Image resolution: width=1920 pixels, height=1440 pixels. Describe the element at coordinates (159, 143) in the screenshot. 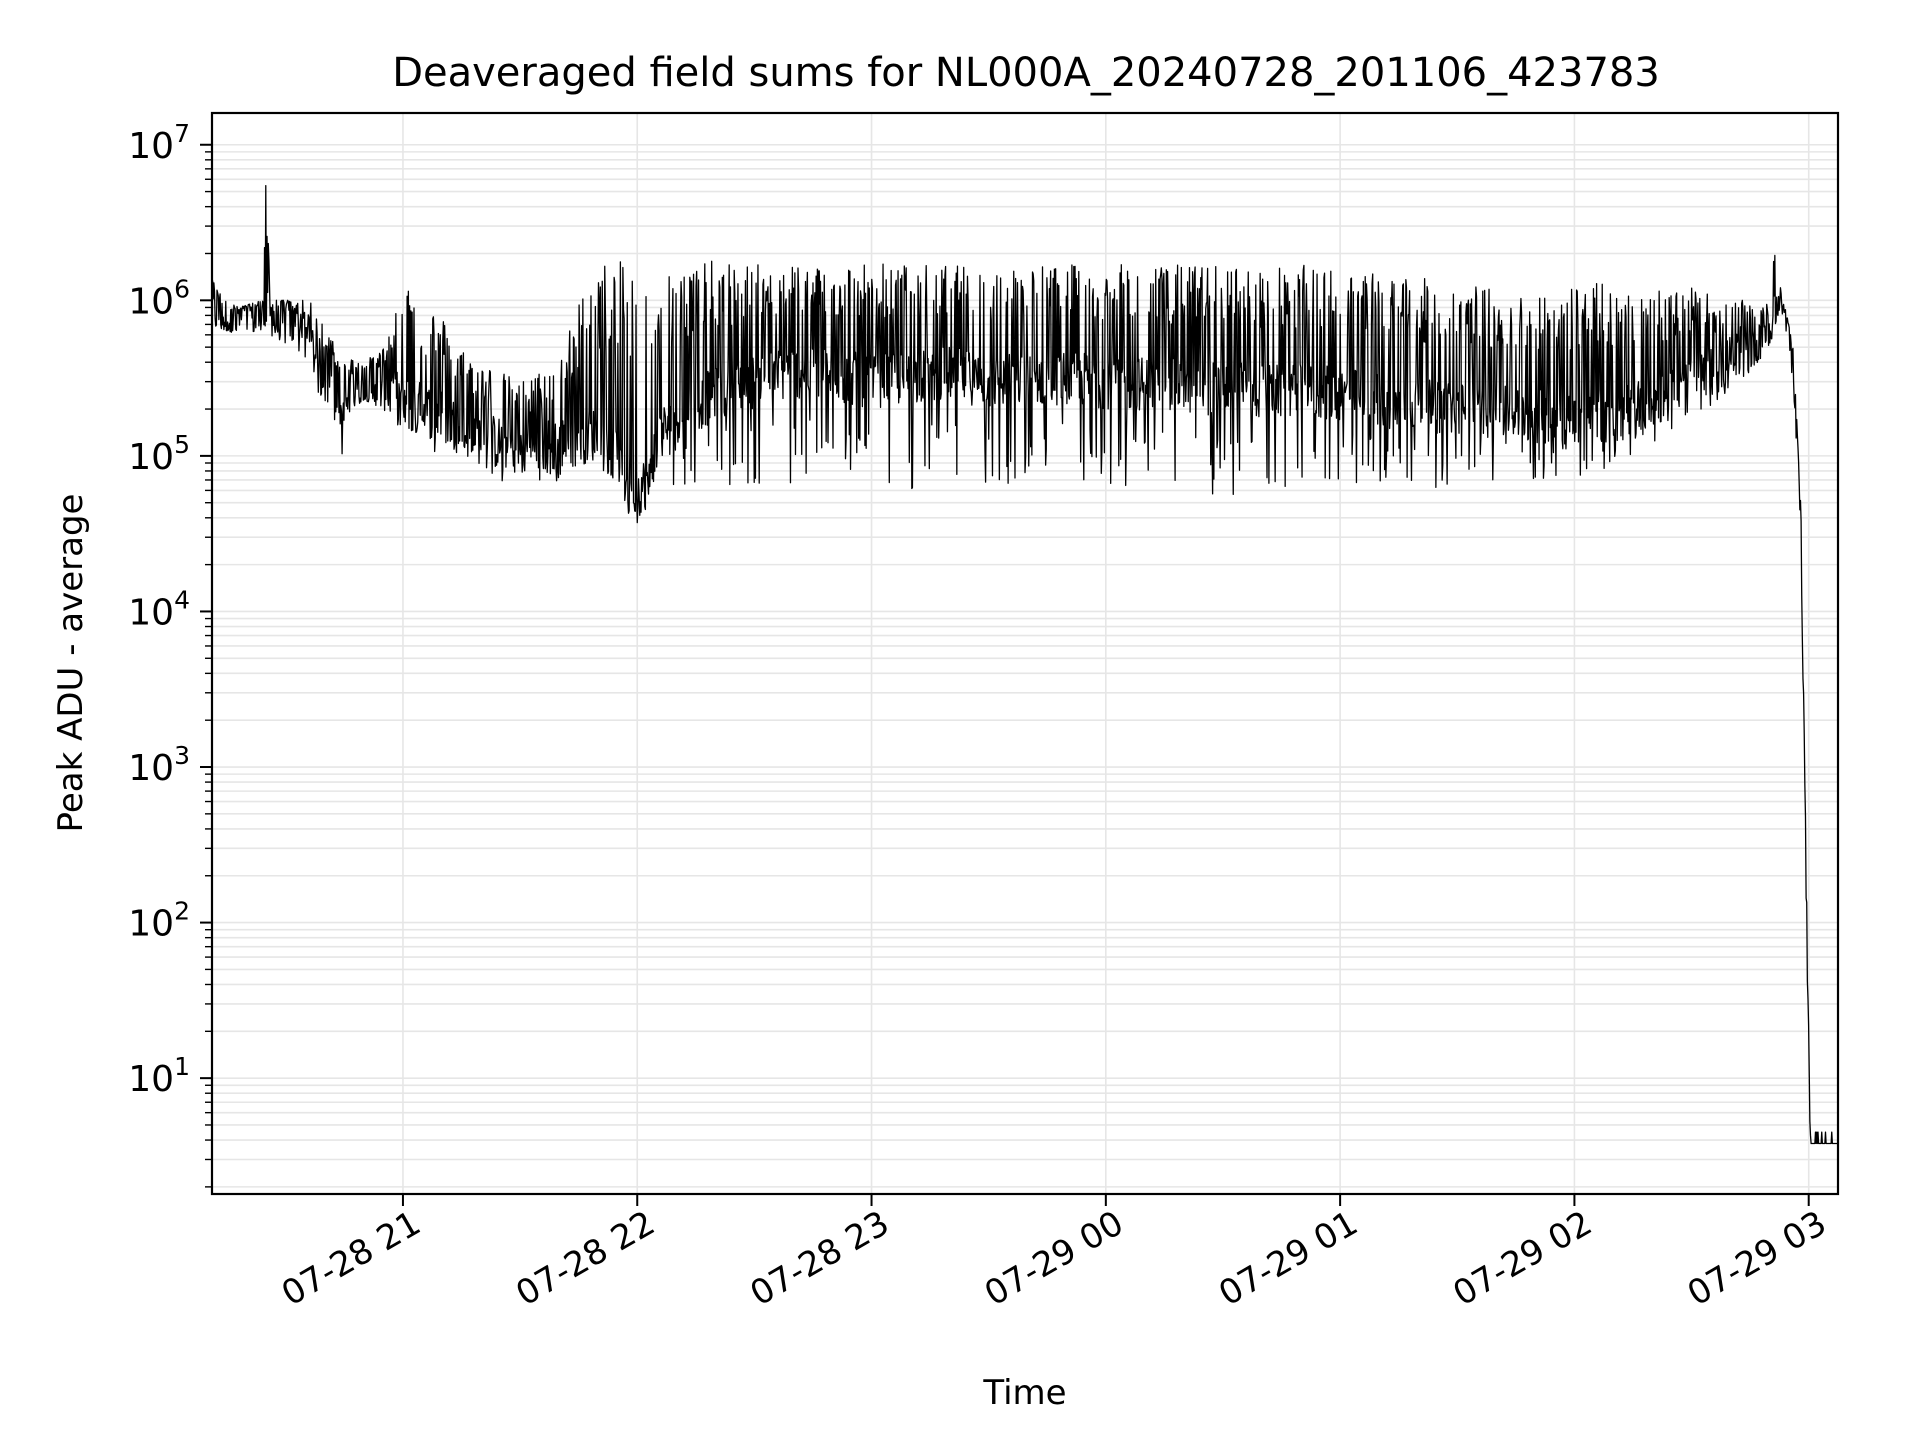

I see `y-tick-label: 10⁷` at that location.